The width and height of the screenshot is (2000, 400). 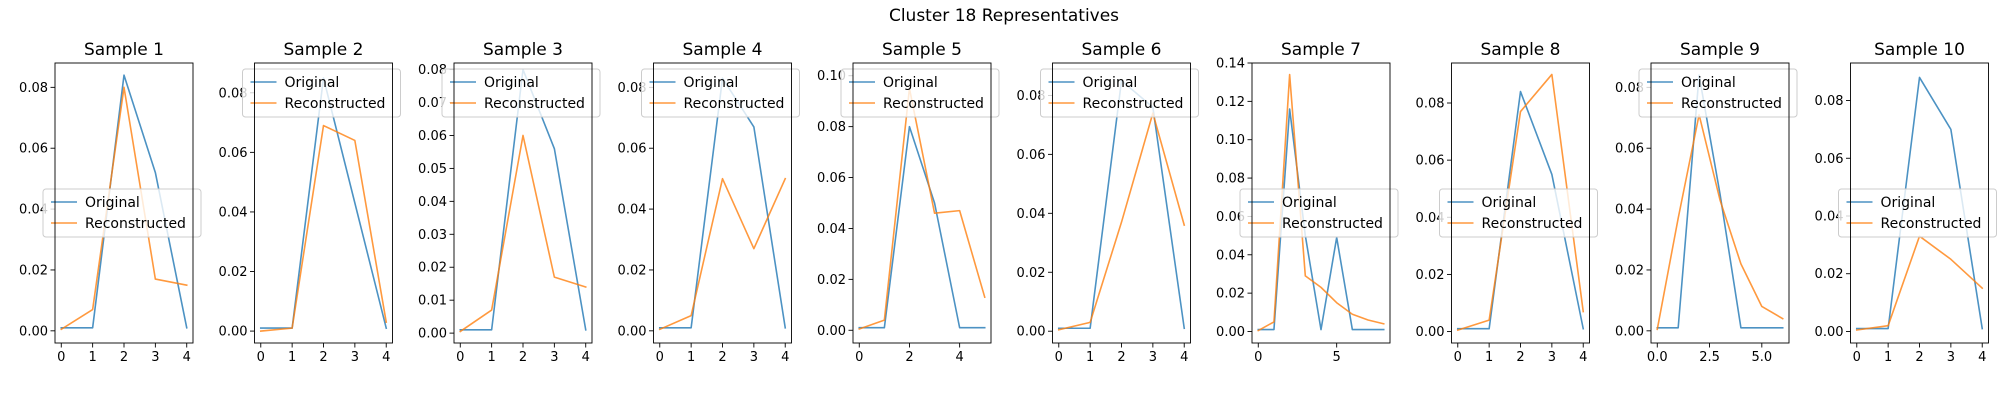 I want to click on subplot-title: Sample 1, so click(x=124, y=50).